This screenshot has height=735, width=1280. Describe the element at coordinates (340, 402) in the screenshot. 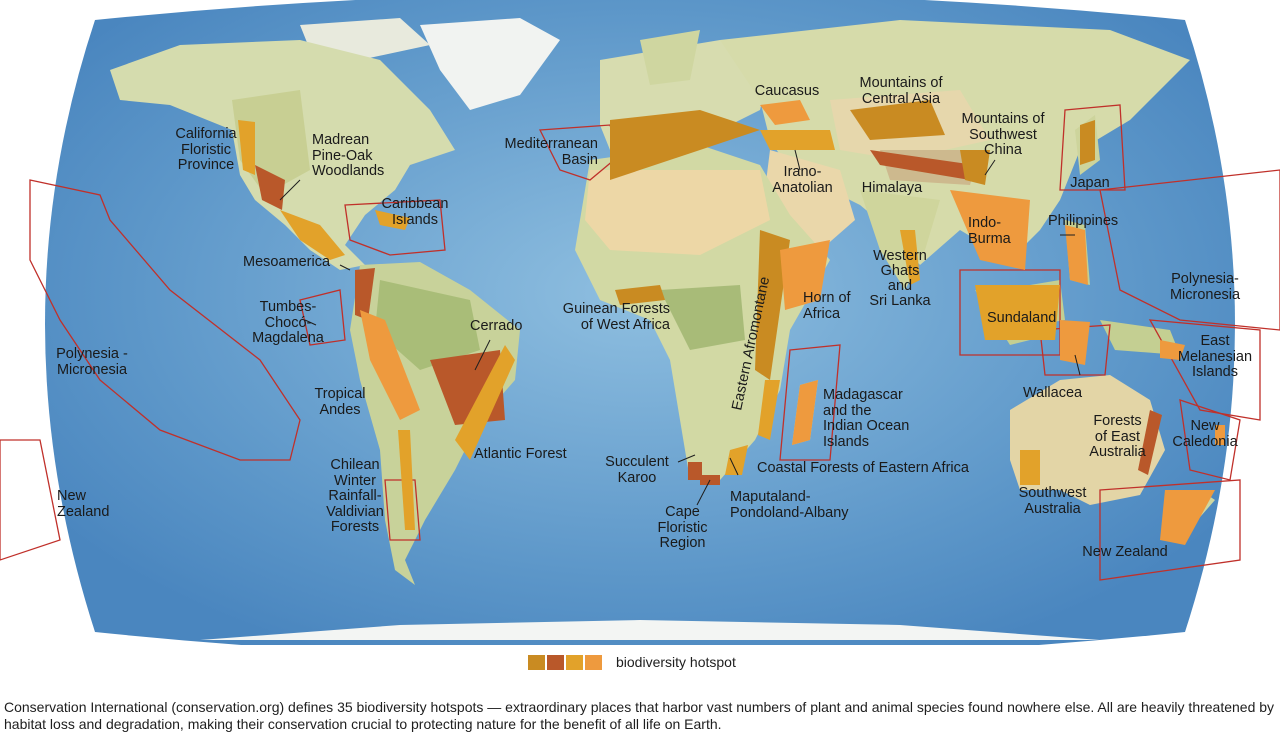

I see `label-tropical-andes: Tropical Andes` at that location.